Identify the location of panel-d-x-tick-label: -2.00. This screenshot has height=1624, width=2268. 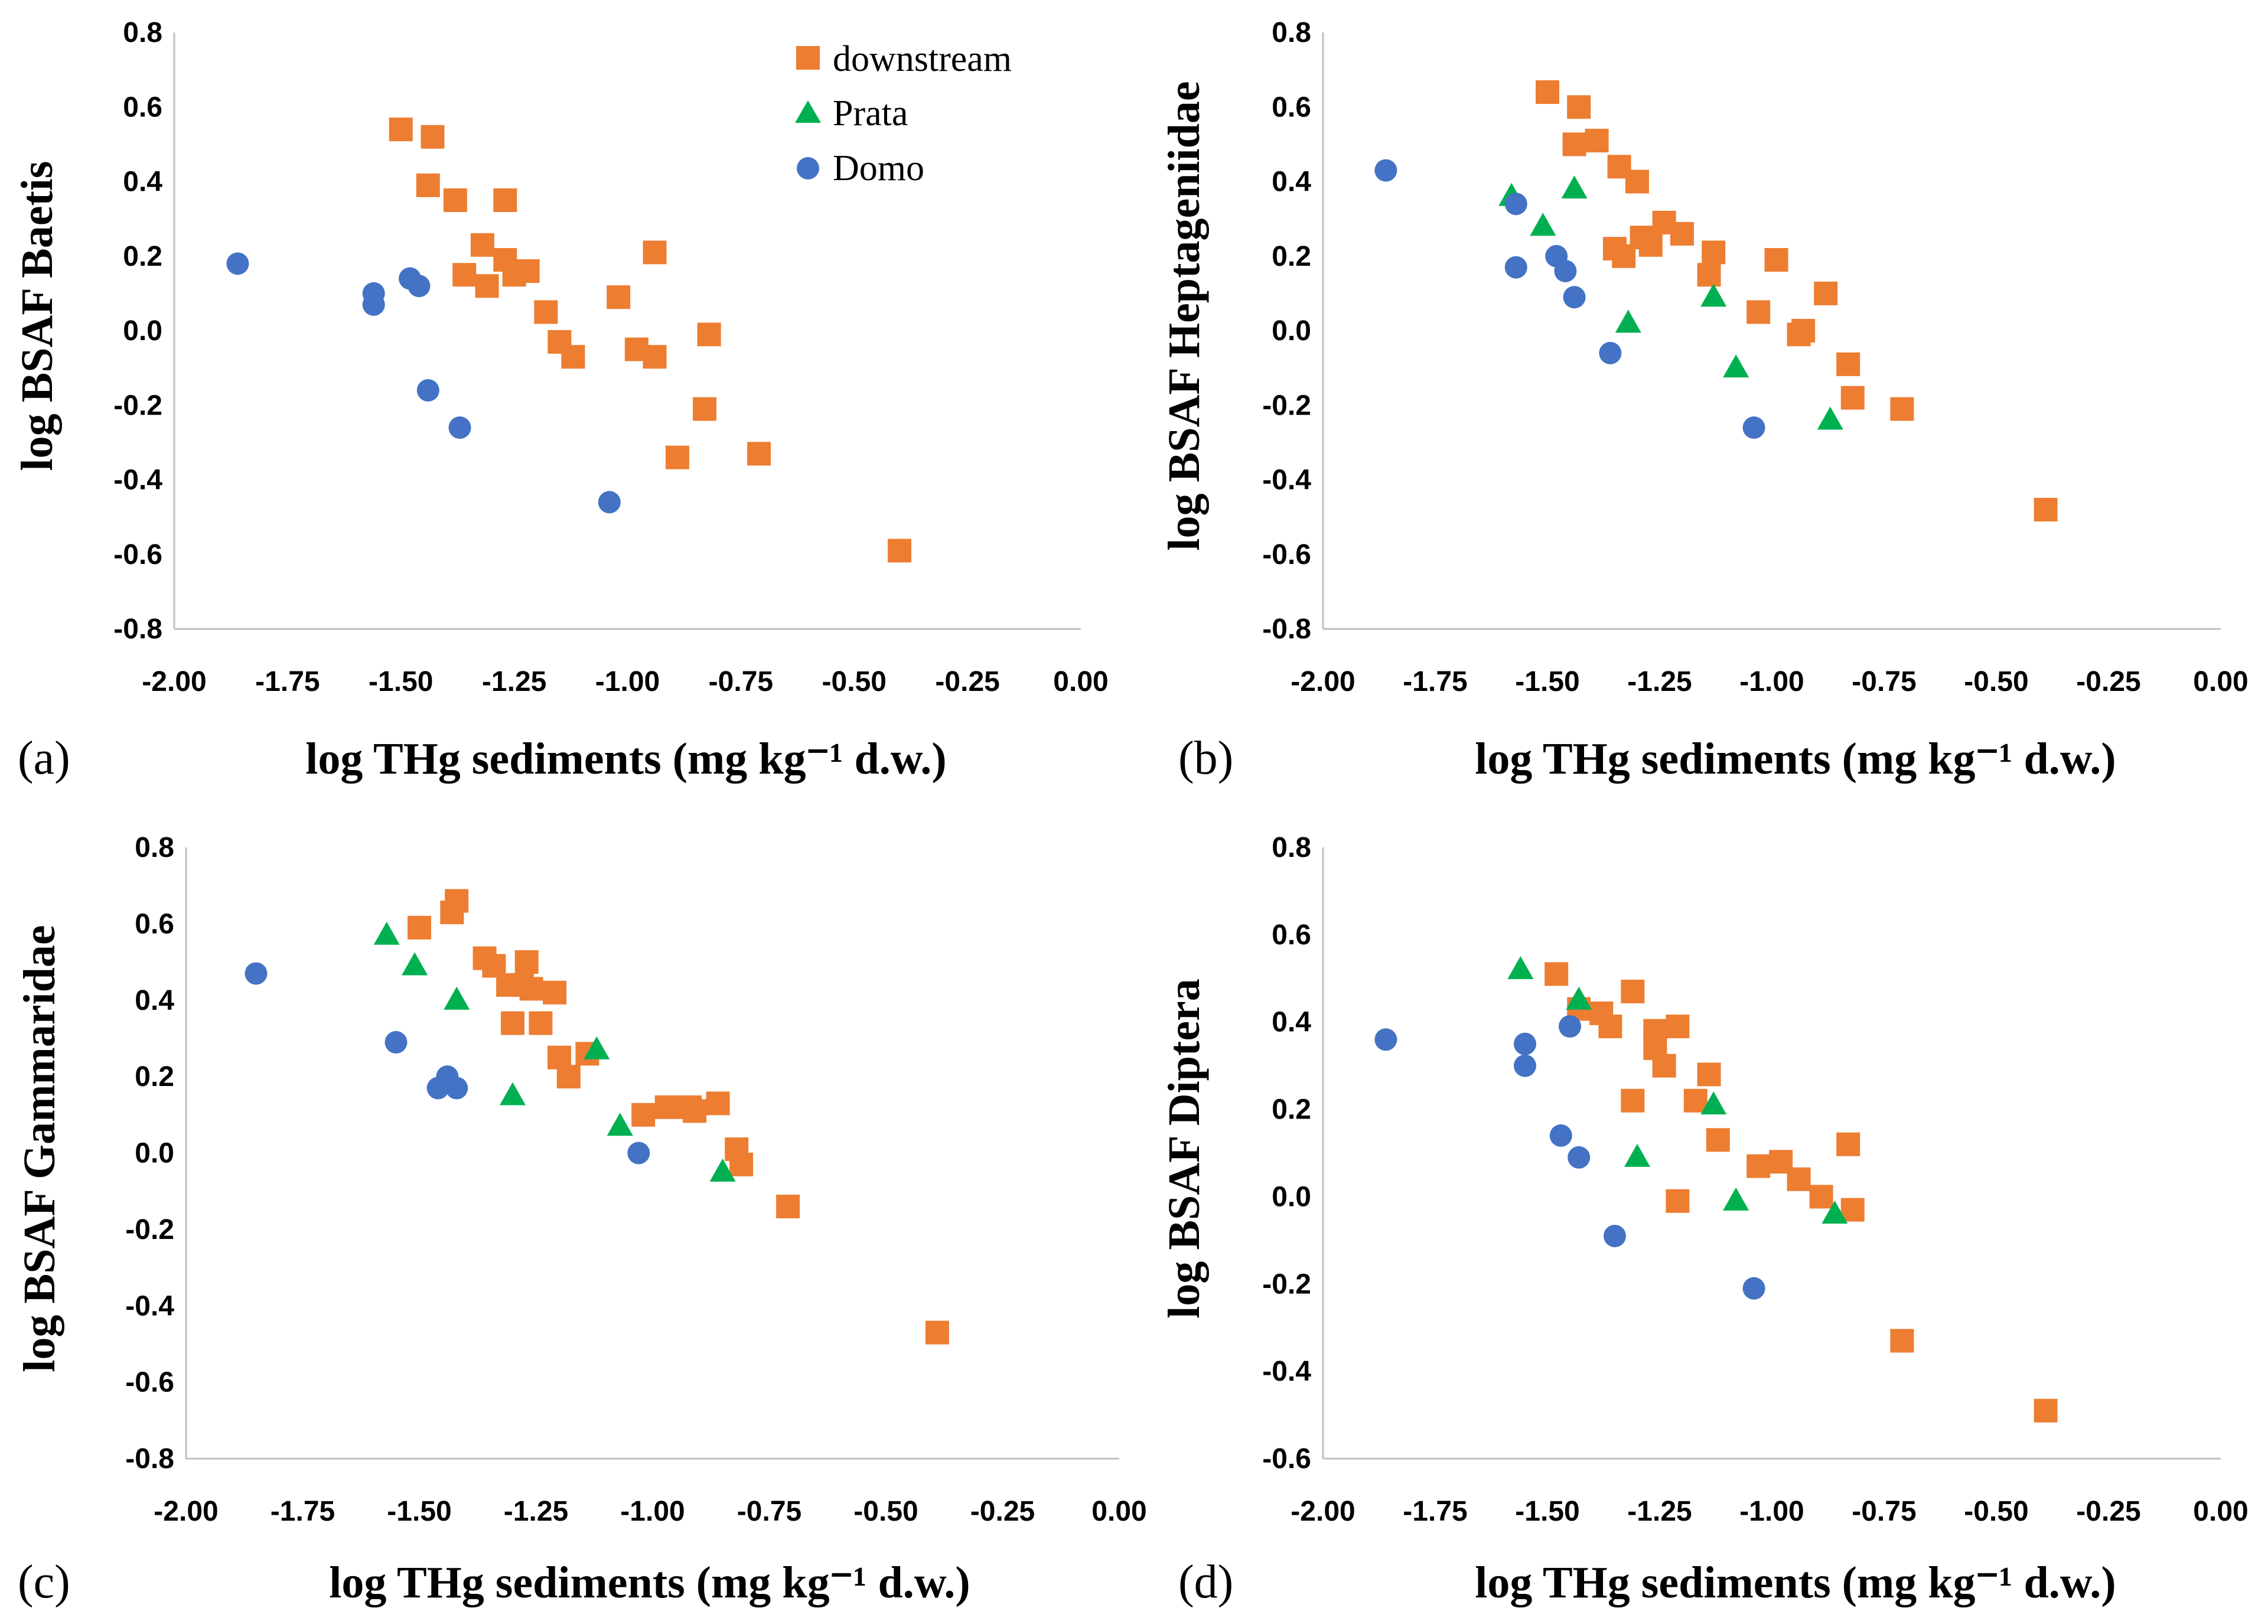
(1323, 1512).